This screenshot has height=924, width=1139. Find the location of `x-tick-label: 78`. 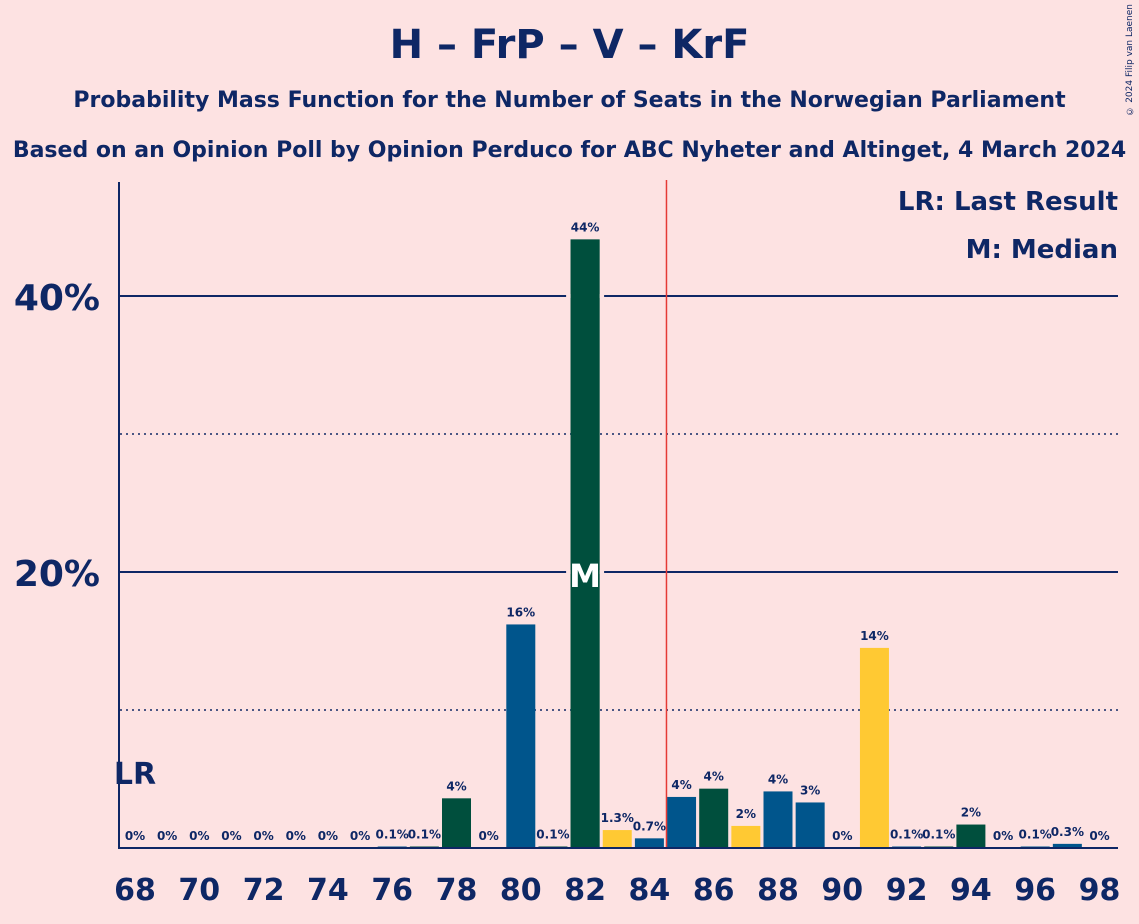

x-tick-label: 78 is located at coordinates (457, 890).